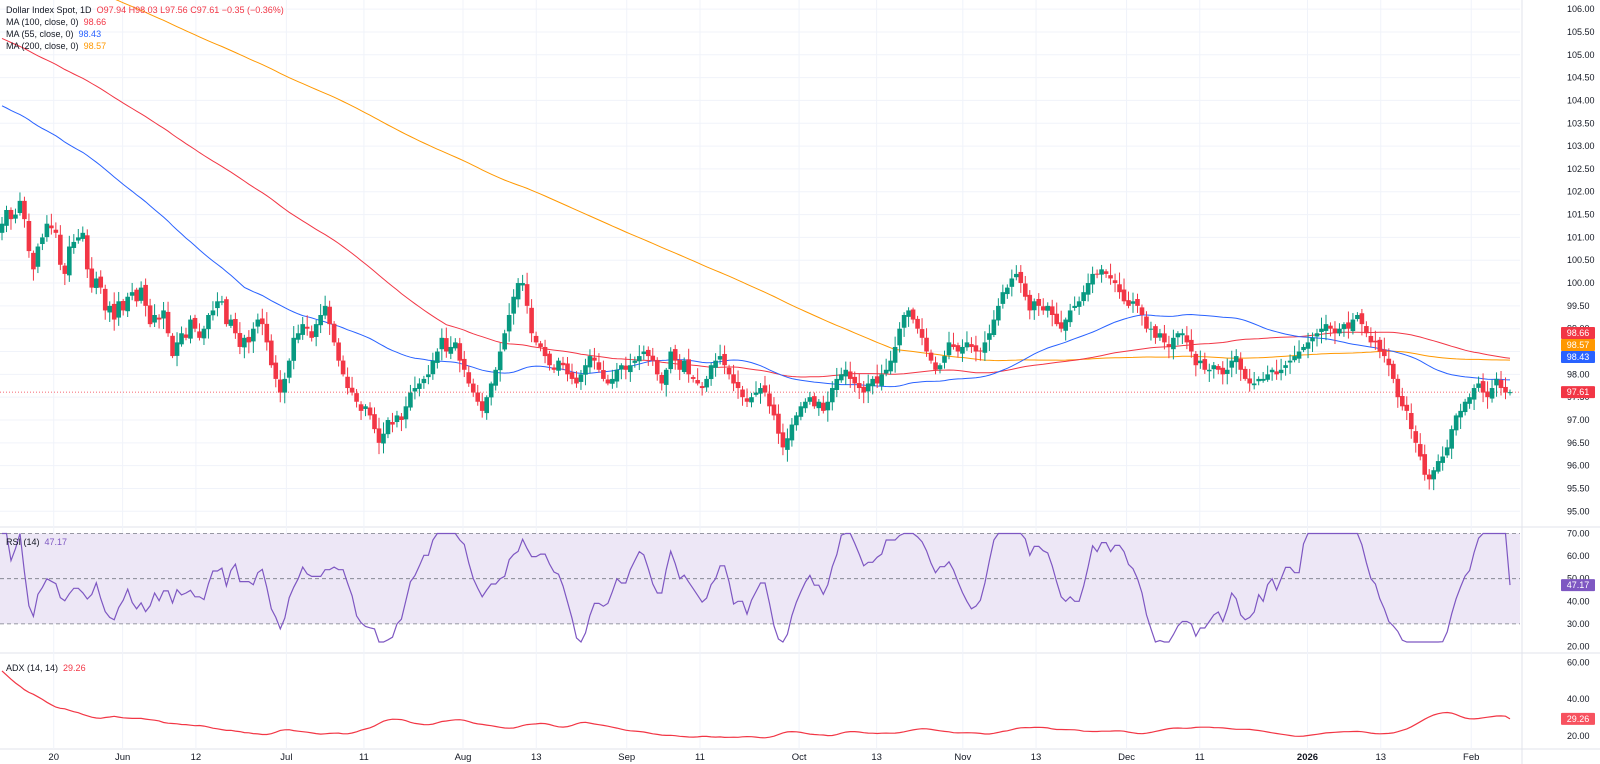 This screenshot has width=1600, height=764. Describe the element at coordinates (56, 22) in the screenshot. I see `ma100-legend: MA (100, close, 0) 98.66` at that location.